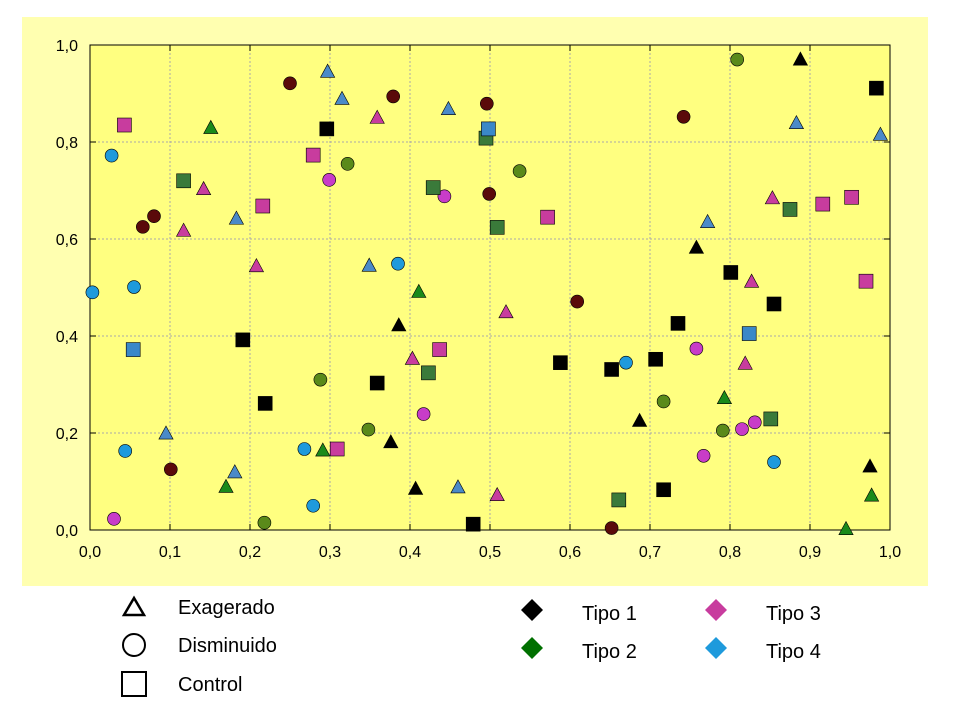  Describe the element at coordinates (210, 685) in the screenshot. I see `legend-label: Control` at that location.